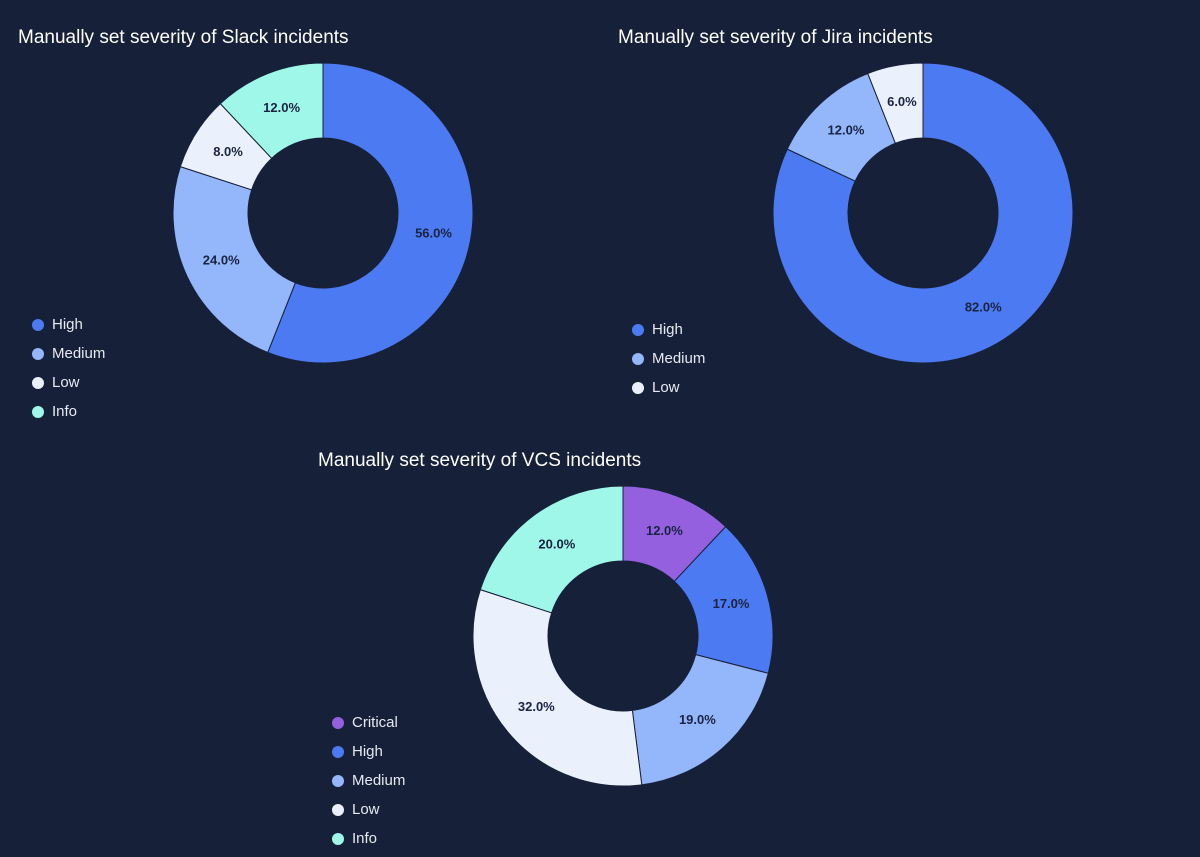 The image size is (1200, 857). Describe the element at coordinates (556, 543) in the screenshot. I see `value-label: 20.0%` at that location.